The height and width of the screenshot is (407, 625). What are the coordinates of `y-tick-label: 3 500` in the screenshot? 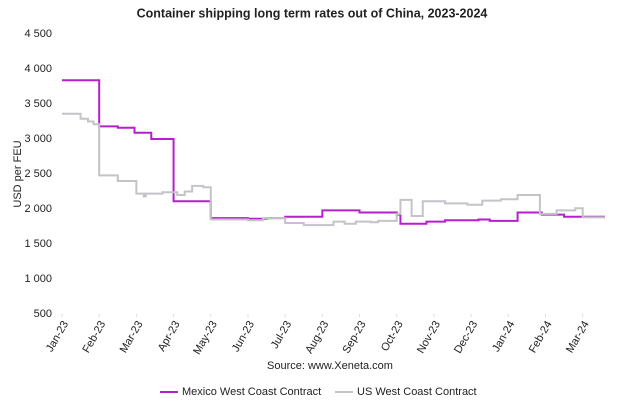 It's located at (38, 104).